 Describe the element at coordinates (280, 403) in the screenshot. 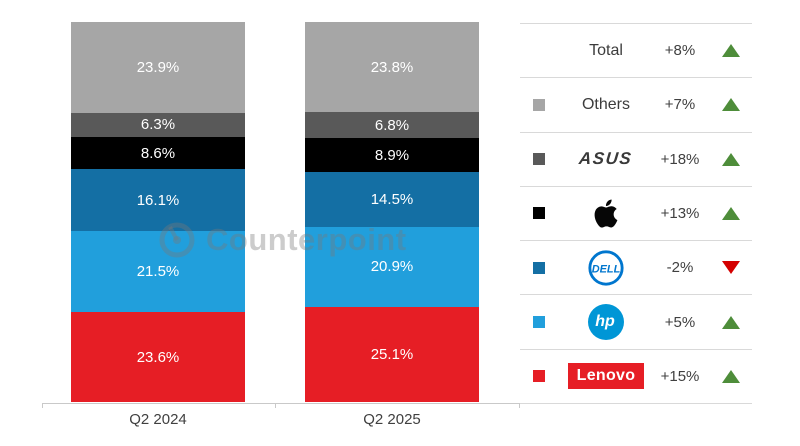

I see `x-axis-line` at that location.